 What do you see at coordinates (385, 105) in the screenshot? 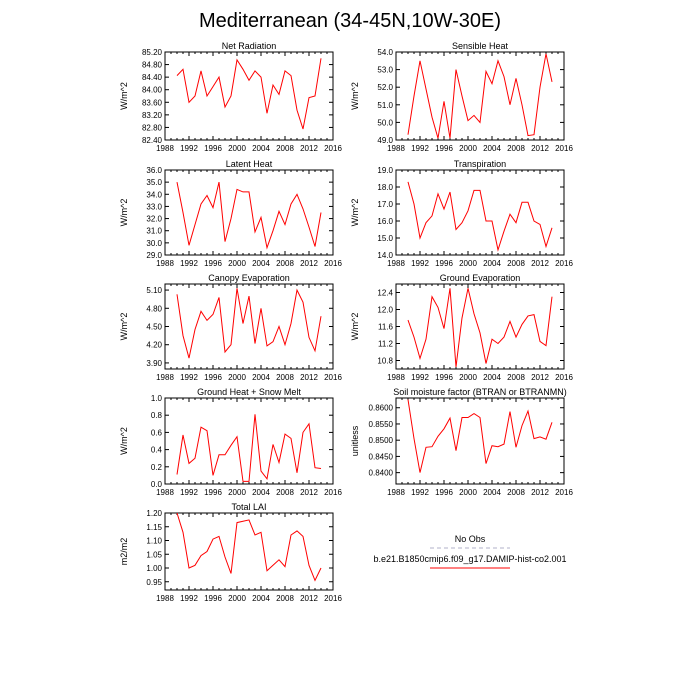
I see `y-tick-label: 51.0` at bounding box center [385, 105].